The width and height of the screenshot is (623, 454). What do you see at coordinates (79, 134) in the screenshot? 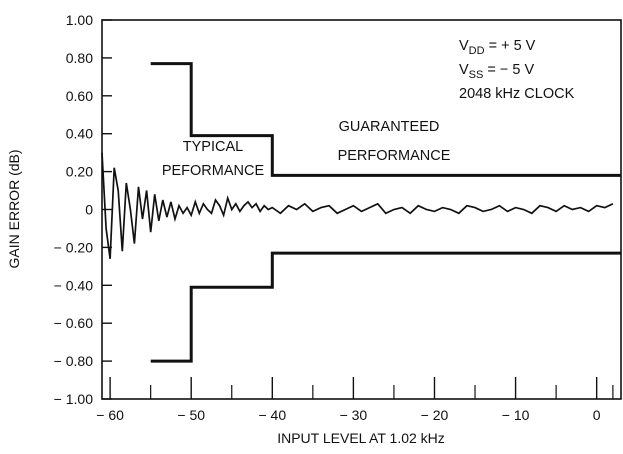
I see `y-tick-label: 0.40` at bounding box center [79, 134].